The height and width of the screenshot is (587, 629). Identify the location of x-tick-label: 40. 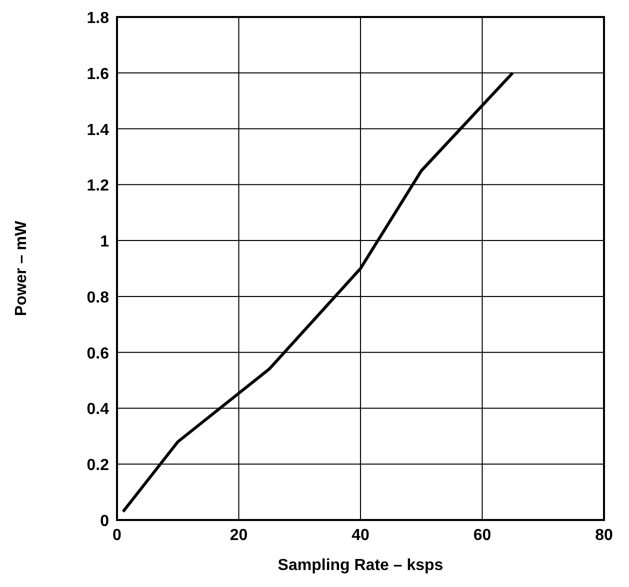
(361, 535).